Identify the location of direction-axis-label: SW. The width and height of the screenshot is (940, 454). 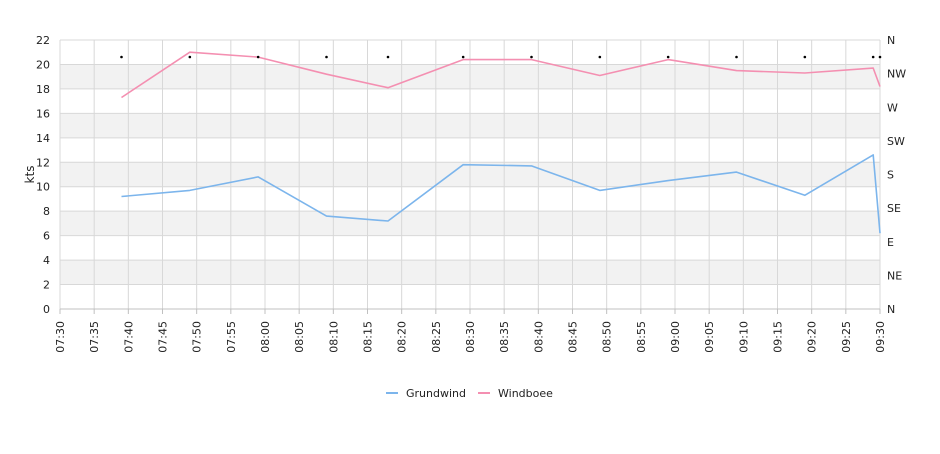
(896, 141).